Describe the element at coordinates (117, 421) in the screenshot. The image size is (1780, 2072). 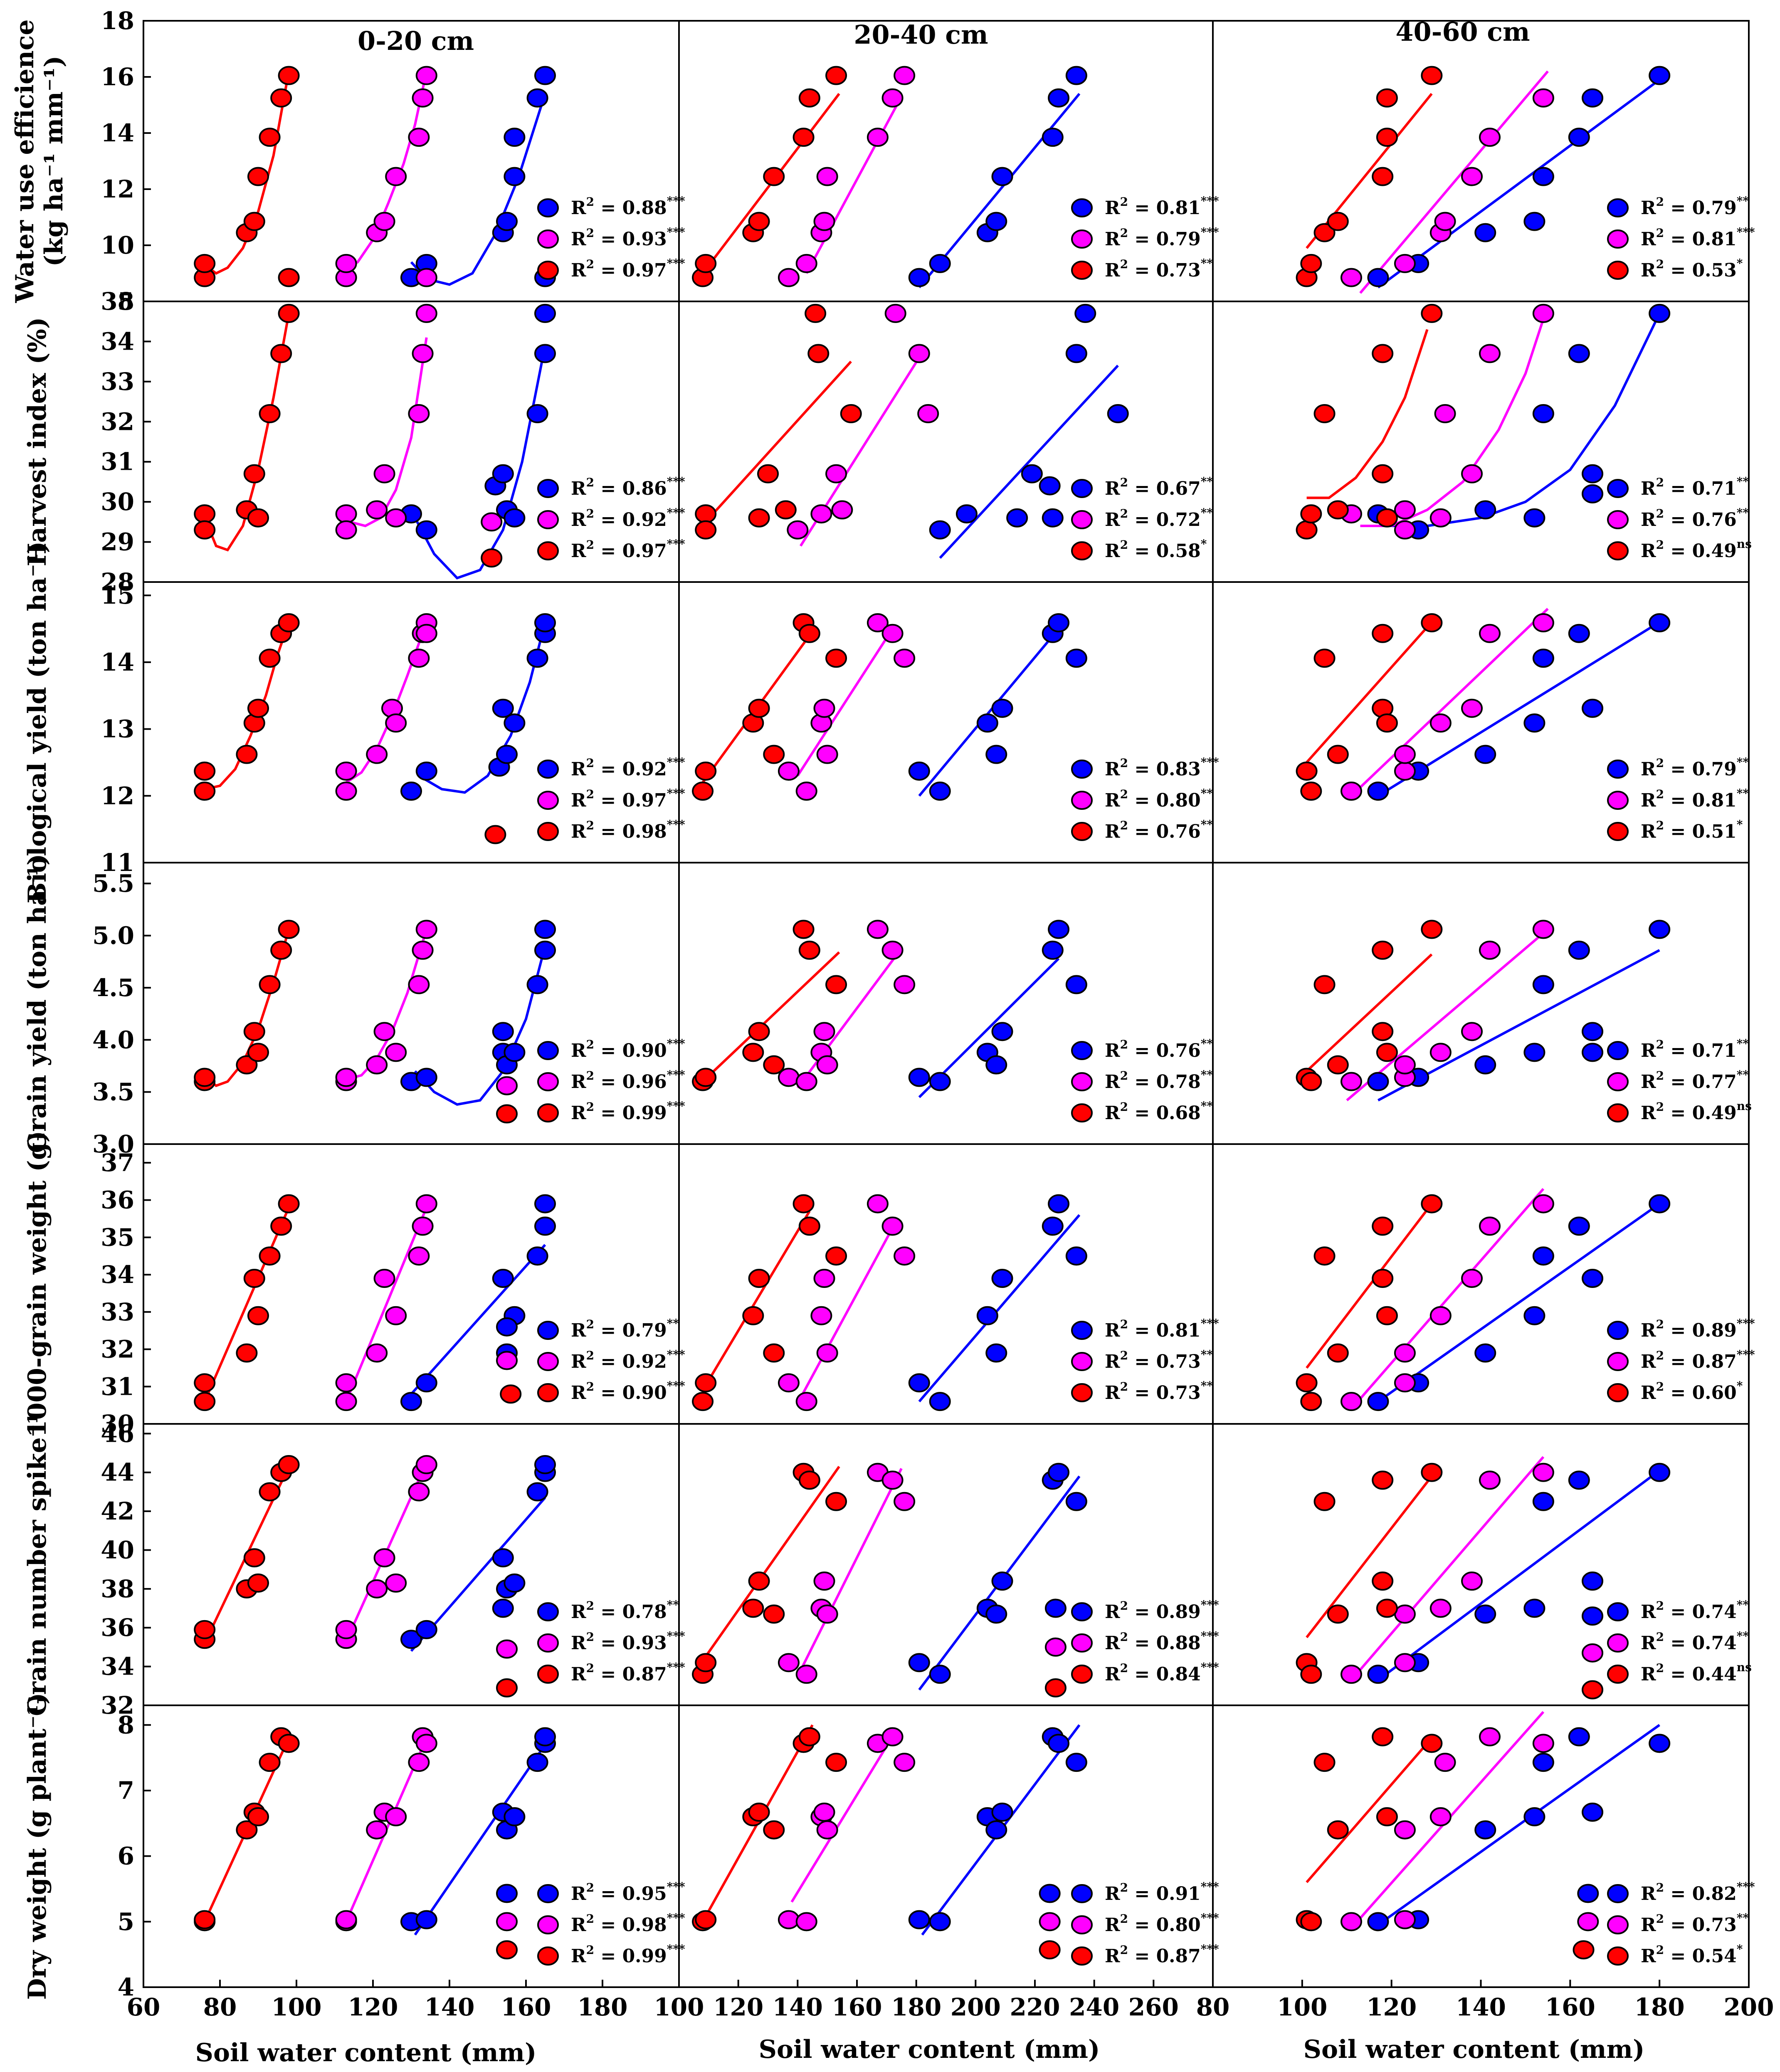
I see `y-tick-label-row-1: 32` at that location.